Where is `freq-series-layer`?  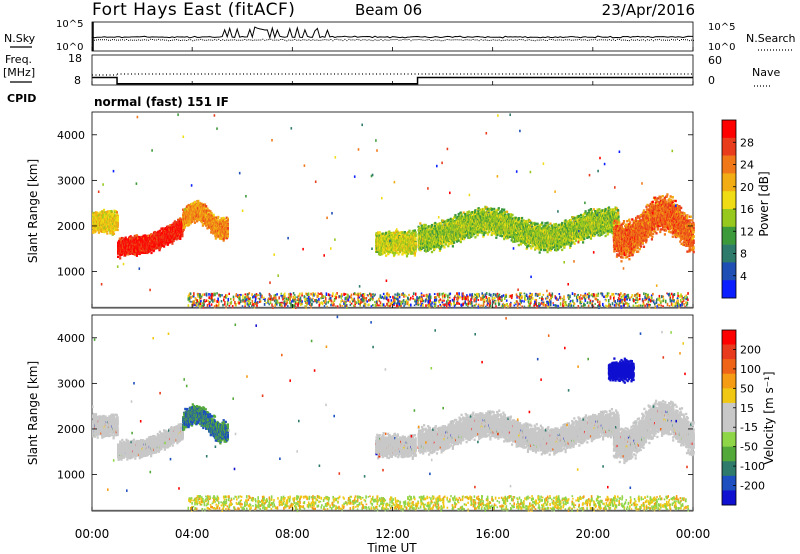
freq-series-layer is located at coordinates (392, 79).